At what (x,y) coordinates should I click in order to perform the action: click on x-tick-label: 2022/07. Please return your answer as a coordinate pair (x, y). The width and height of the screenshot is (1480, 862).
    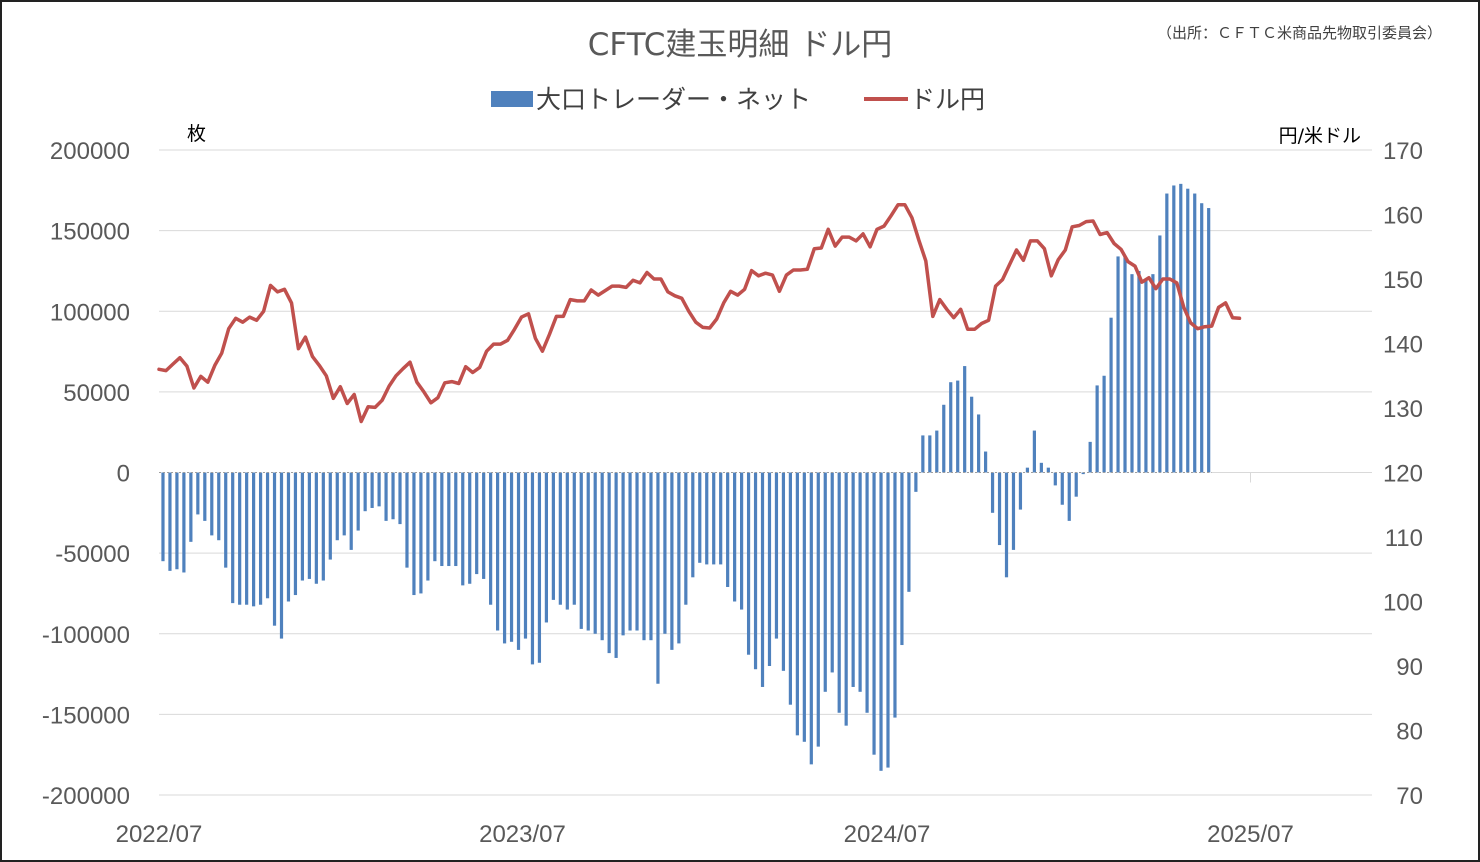
    Looking at the image, I should click on (159, 834).